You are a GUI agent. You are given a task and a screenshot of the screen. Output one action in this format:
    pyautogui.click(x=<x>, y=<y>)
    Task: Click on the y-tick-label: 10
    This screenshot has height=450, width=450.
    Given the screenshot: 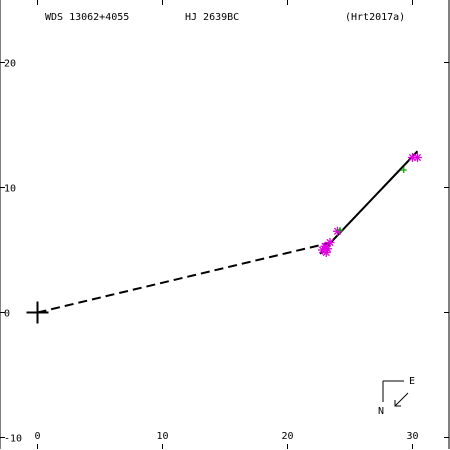 What is the action you would take?
    pyautogui.click(x=10, y=189)
    